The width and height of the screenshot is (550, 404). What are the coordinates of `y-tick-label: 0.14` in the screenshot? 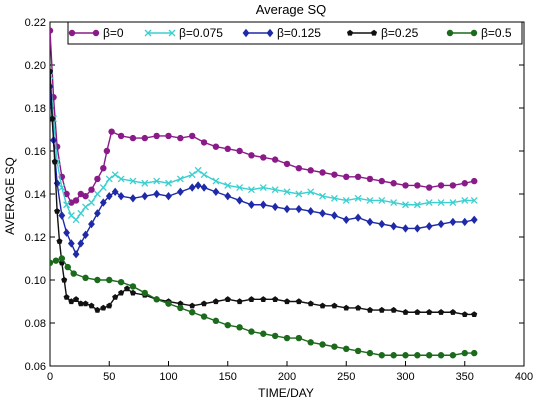 It's located at (35, 195).